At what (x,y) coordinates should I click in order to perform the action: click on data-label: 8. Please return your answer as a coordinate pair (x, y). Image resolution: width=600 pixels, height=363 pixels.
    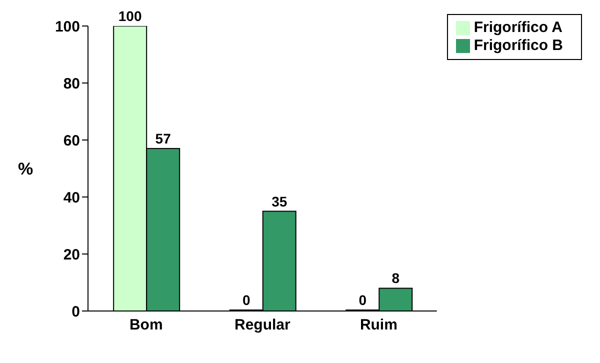
    Looking at the image, I should click on (396, 278).